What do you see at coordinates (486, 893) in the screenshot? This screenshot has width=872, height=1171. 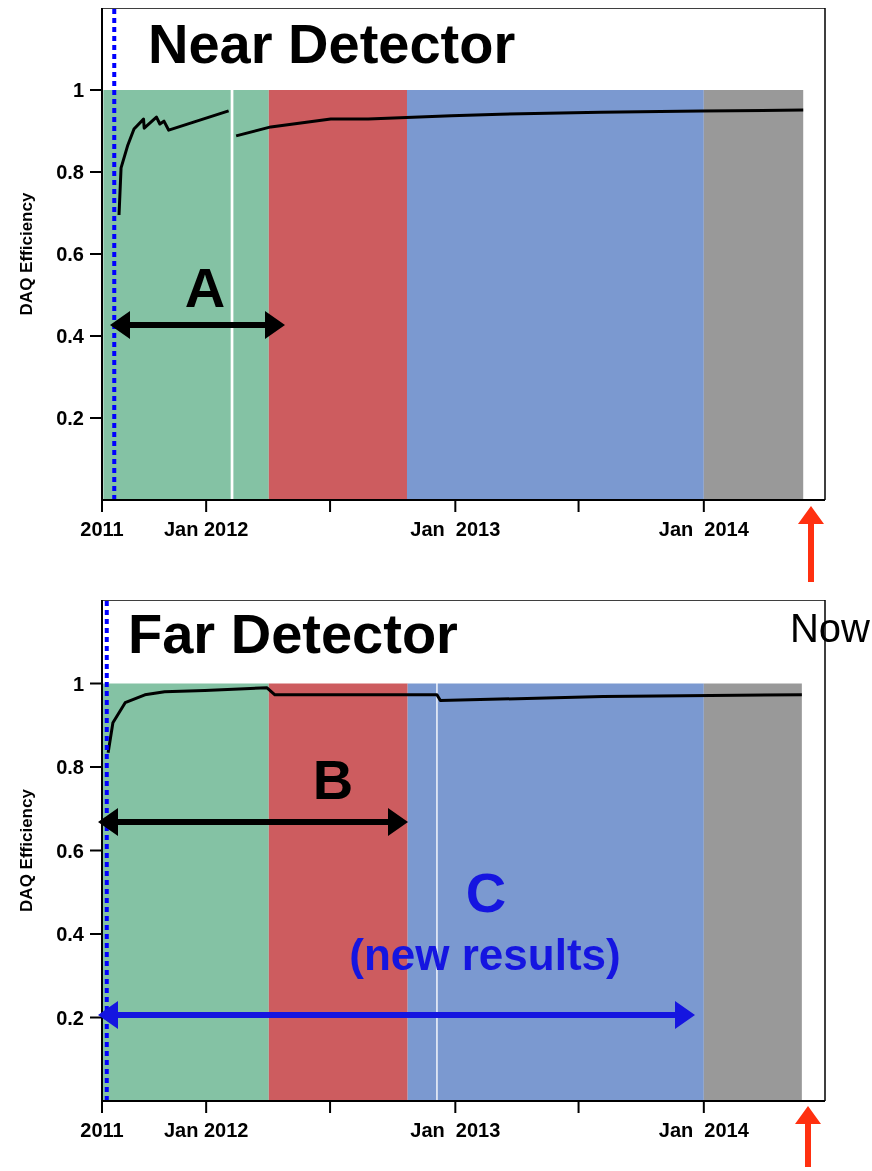 I see `annotation: C` at bounding box center [486, 893].